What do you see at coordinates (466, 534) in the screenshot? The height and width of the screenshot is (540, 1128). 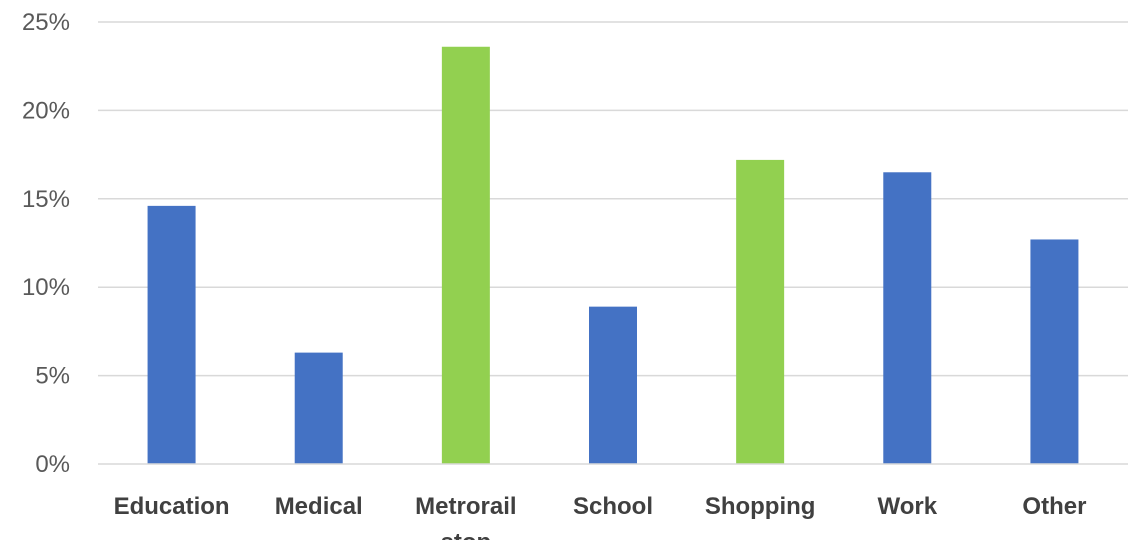 I see `x-category-label-line2: stop` at bounding box center [466, 534].